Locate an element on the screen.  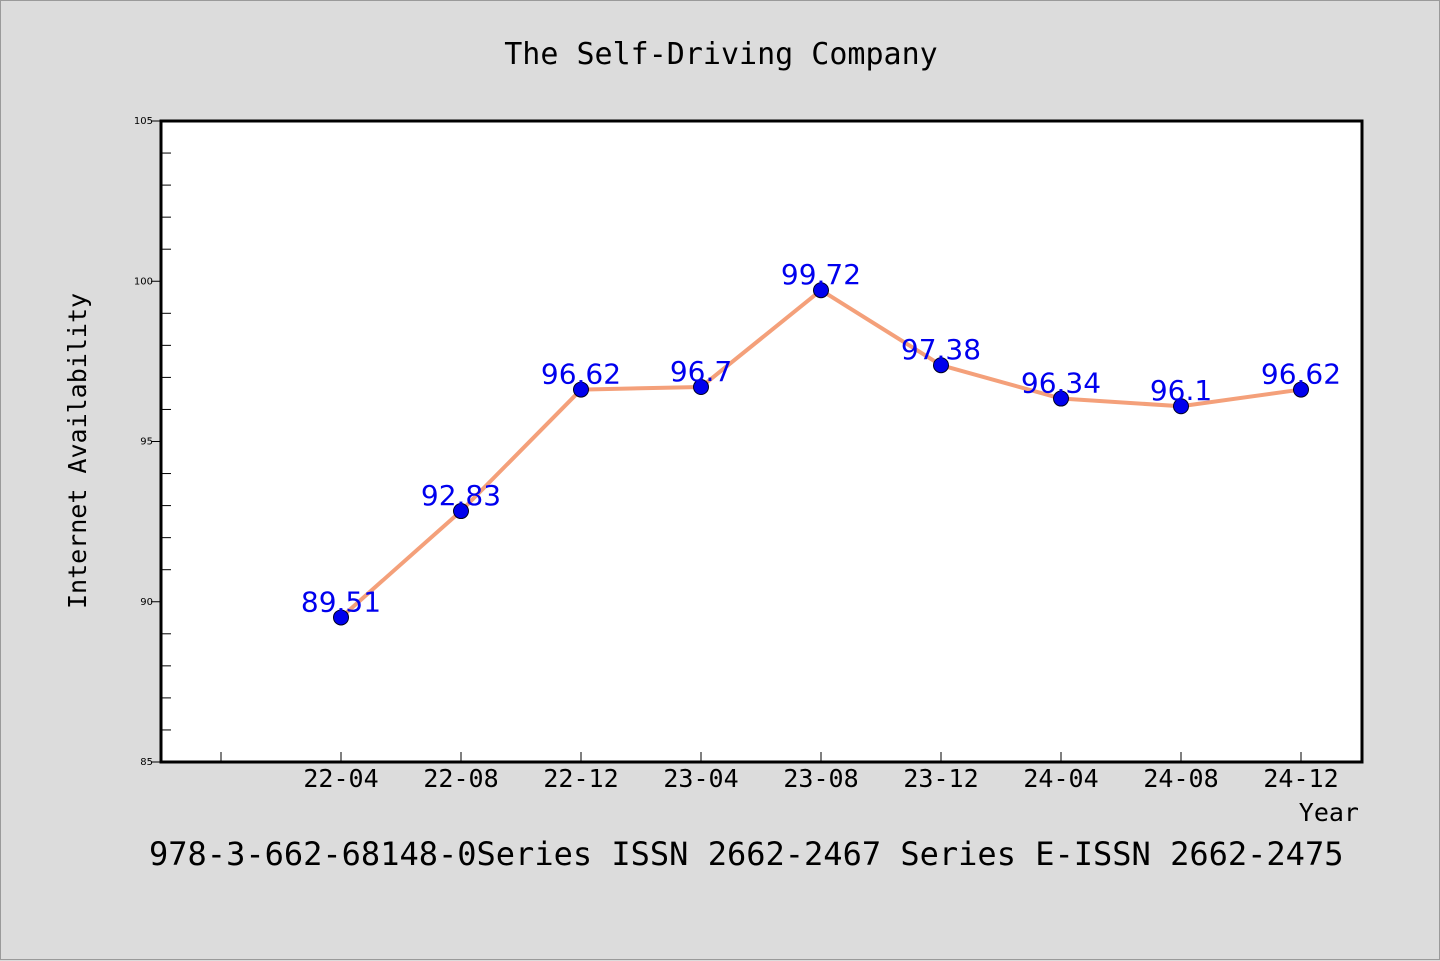
data-label: 97.38 is located at coordinates (941, 349).